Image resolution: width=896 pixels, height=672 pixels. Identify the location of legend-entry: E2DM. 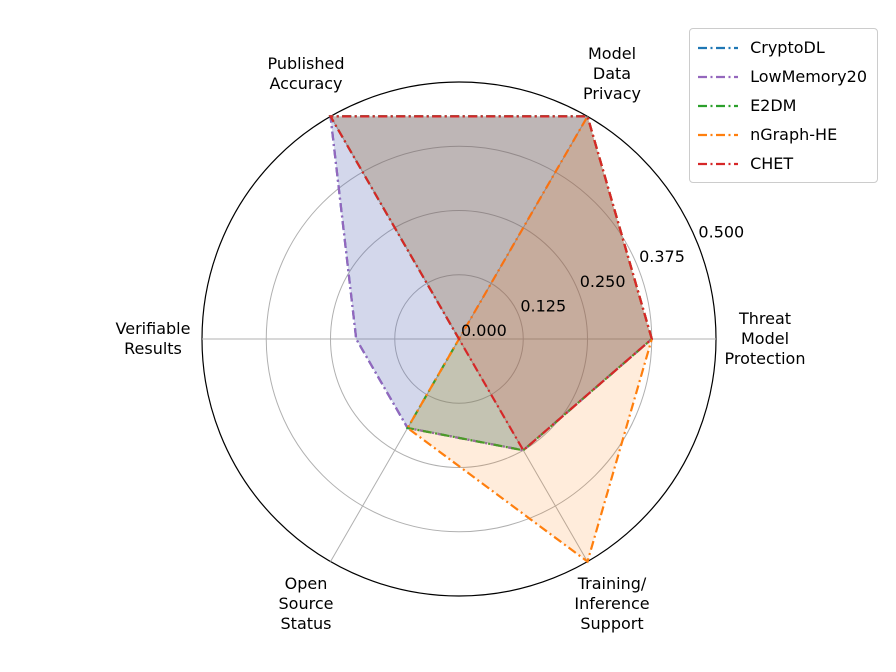
(782, 105).